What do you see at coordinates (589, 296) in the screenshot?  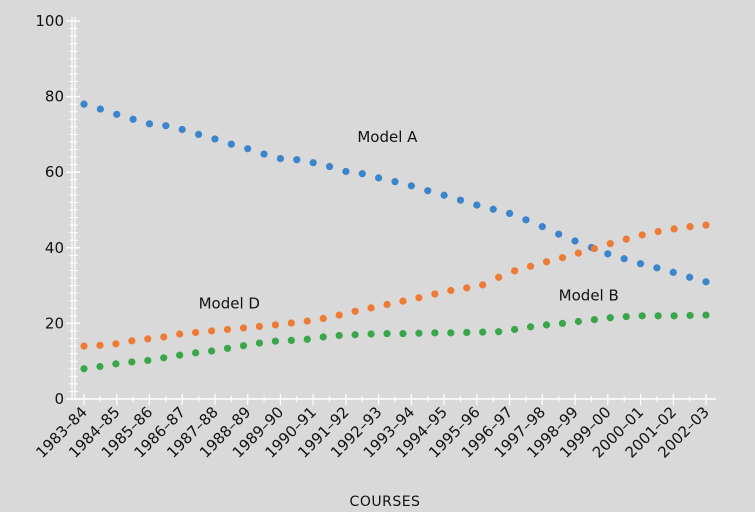 I see `series-label: Model B` at bounding box center [589, 296].